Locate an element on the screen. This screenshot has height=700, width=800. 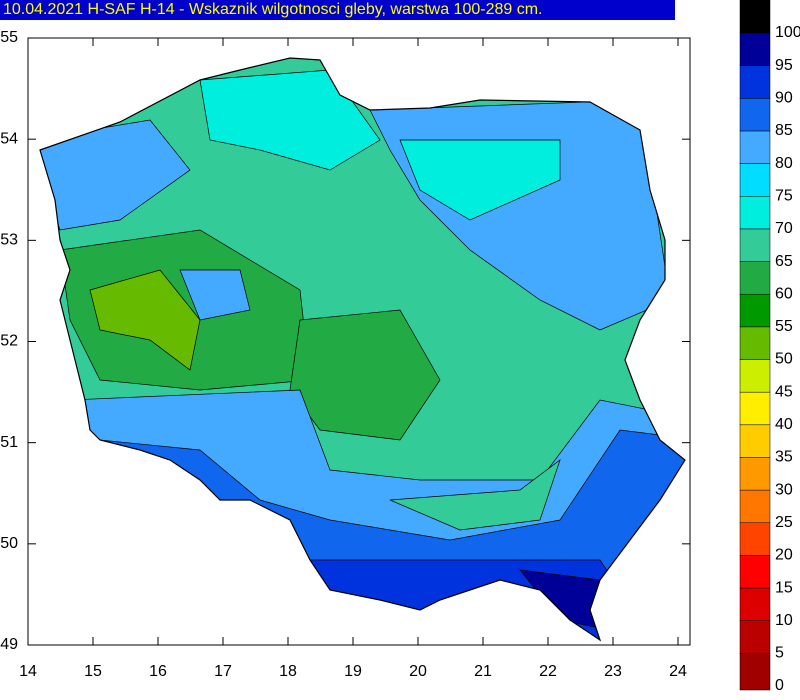
colorbar-label: 65 is located at coordinates (784, 261).